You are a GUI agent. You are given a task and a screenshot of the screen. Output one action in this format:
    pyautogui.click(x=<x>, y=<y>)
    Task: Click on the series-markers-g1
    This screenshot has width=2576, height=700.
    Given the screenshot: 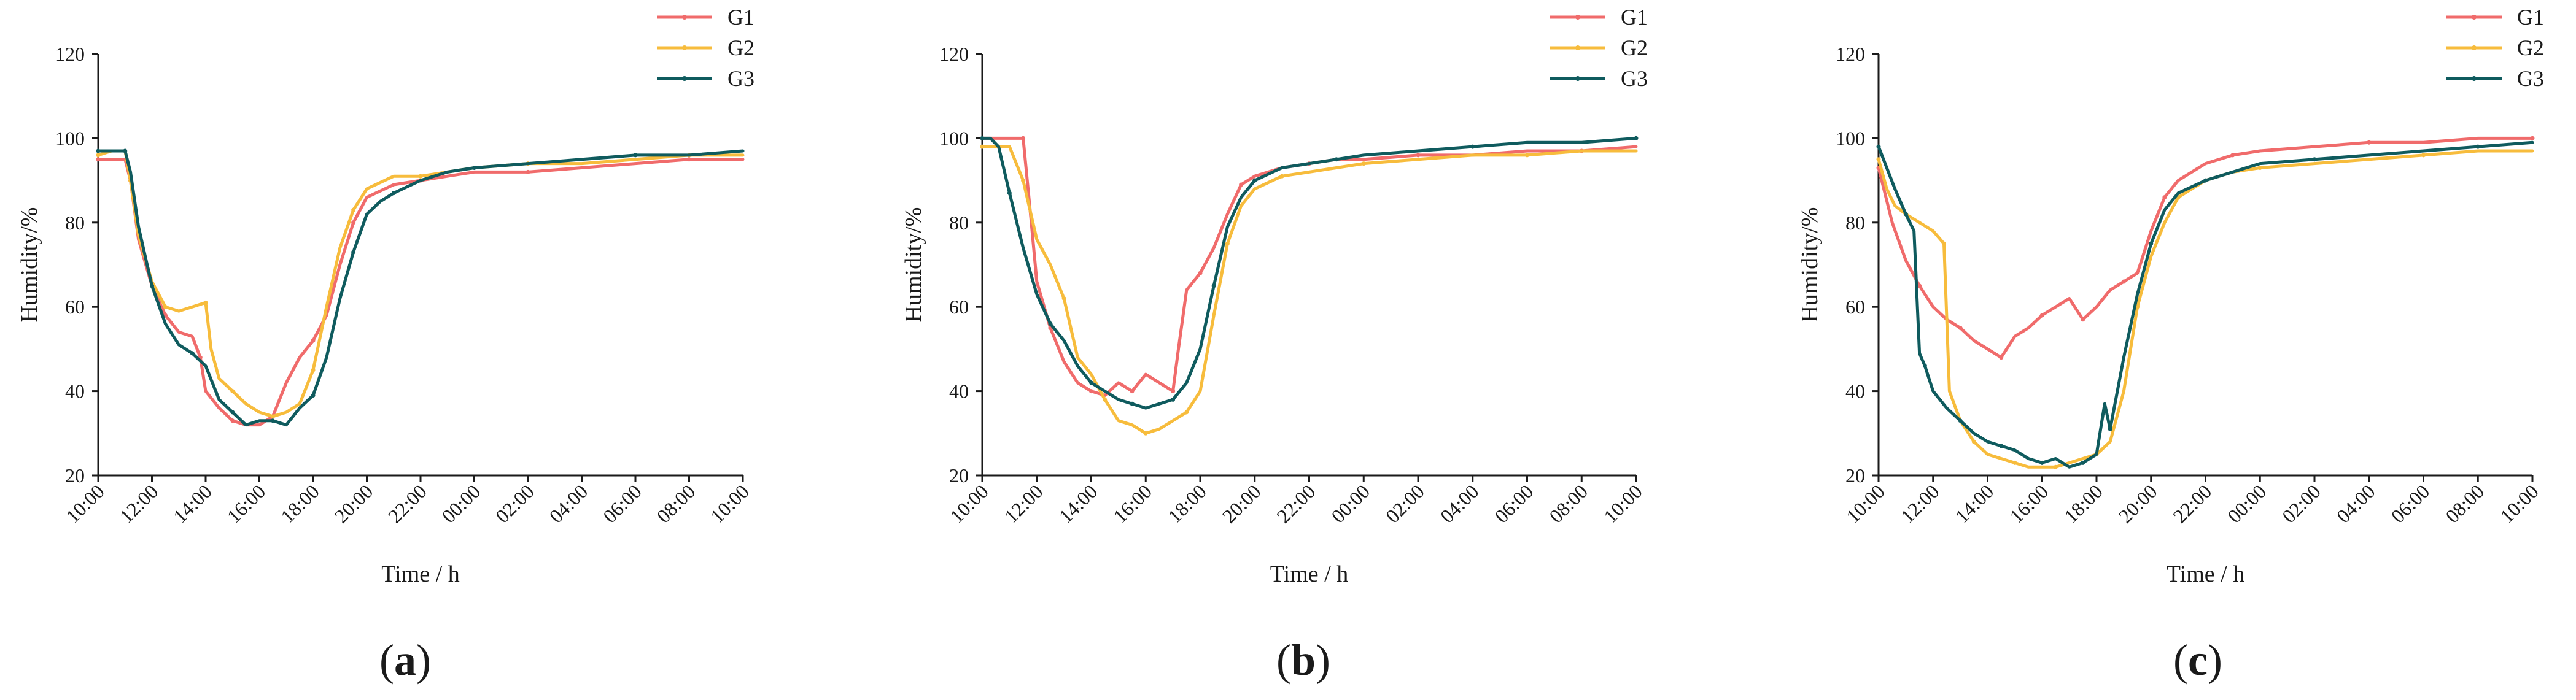 What is the action you would take?
    pyautogui.click(x=2205, y=248)
    